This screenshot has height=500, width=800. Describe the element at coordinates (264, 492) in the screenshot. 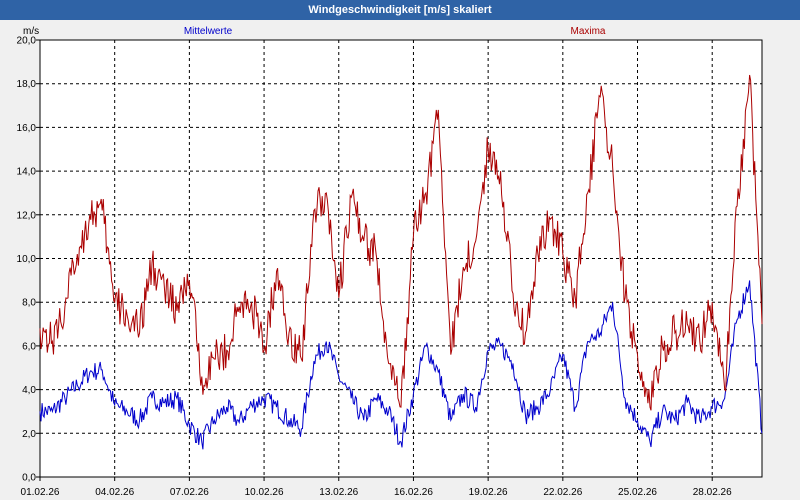

I see `x-tick-label: 10.02.26` at that location.